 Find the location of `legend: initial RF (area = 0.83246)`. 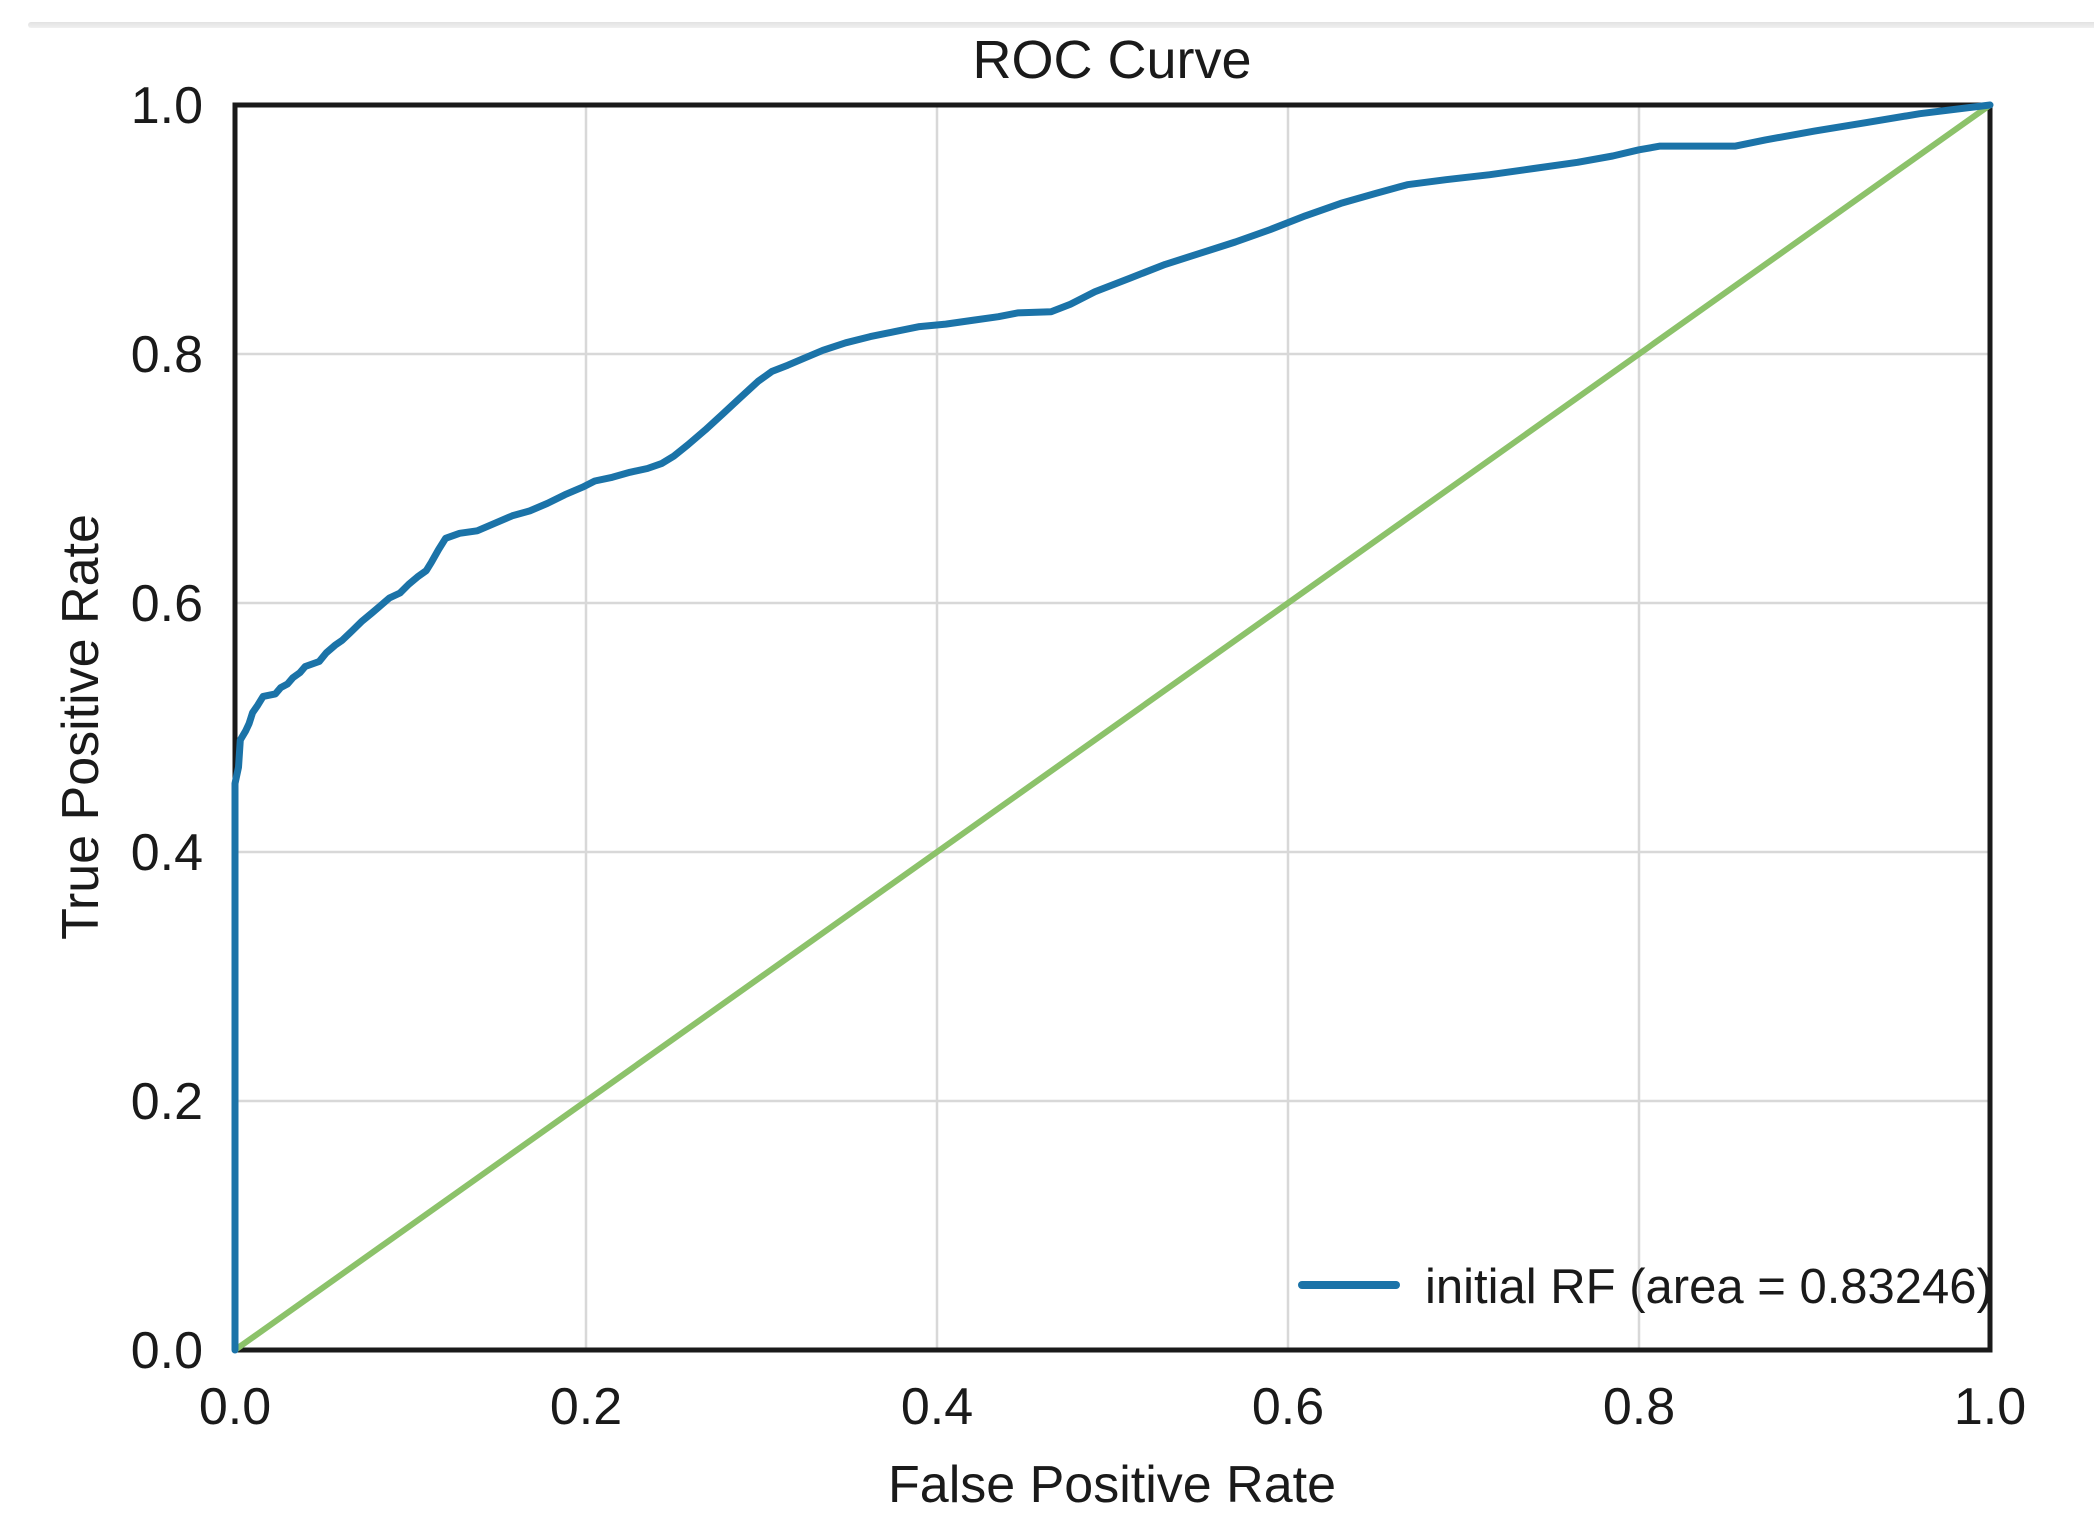

legend: initial RF (area = 0.83246) is located at coordinates (1645, 1287).